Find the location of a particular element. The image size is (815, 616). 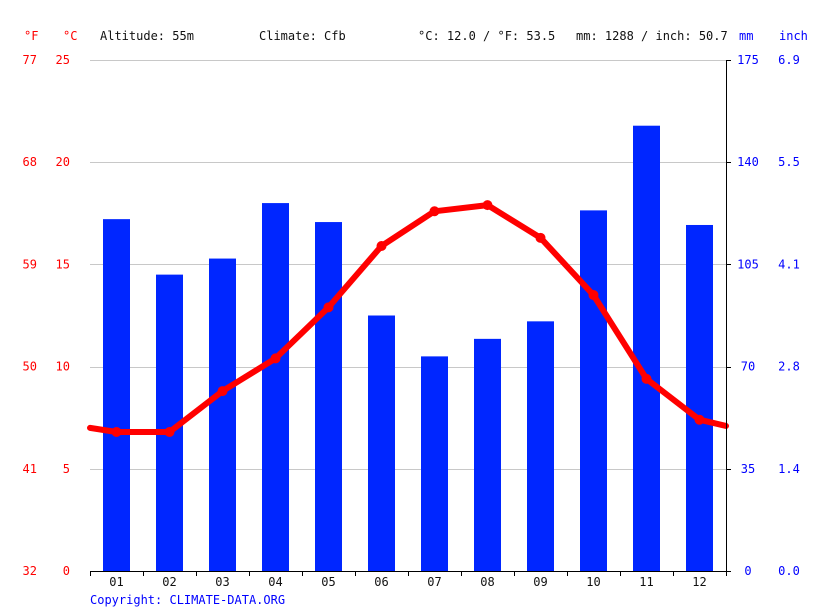

month-label: 05 is located at coordinates (328, 582).